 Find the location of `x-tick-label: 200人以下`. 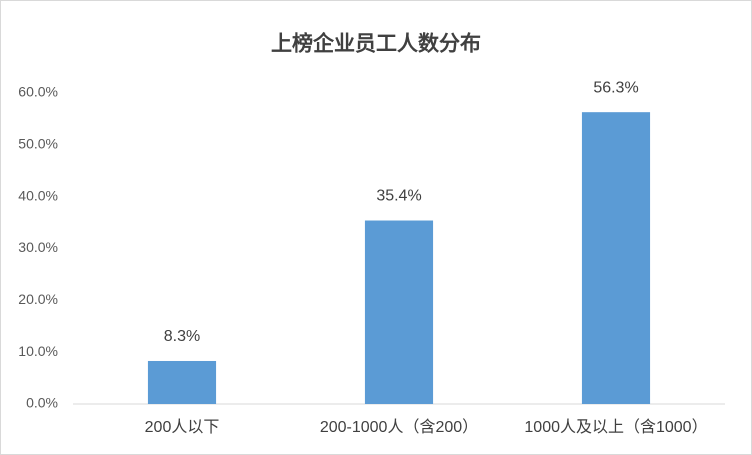

x-tick-label: 200人以下 is located at coordinates (182, 427).